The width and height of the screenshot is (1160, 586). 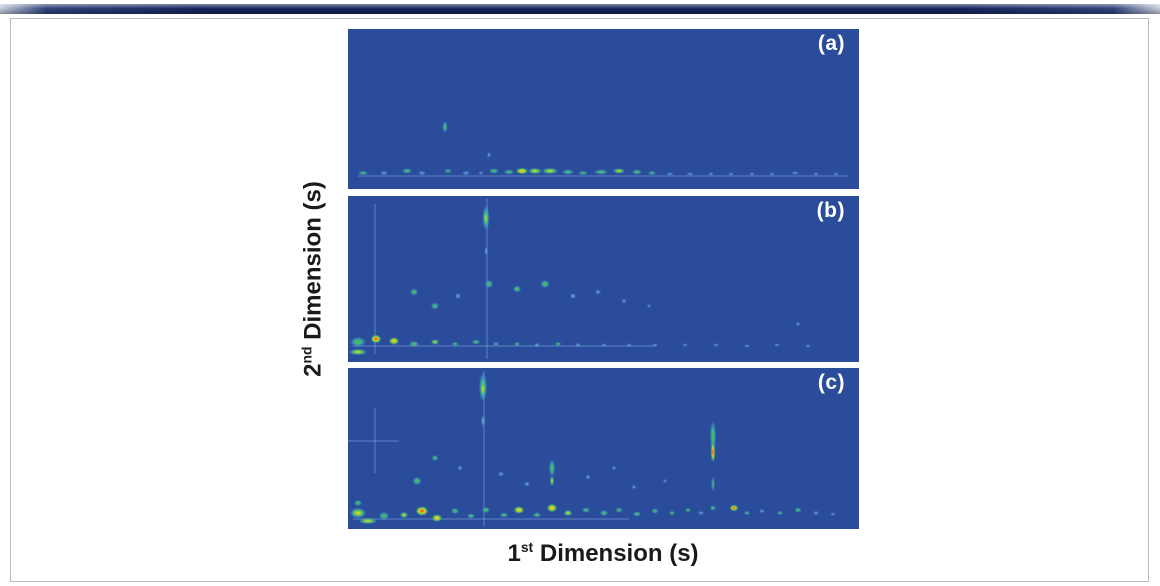 What do you see at coordinates (527, 547) in the screenshot?
I see `x-axis-label-superscript: st` at bounding box center [527, 547].